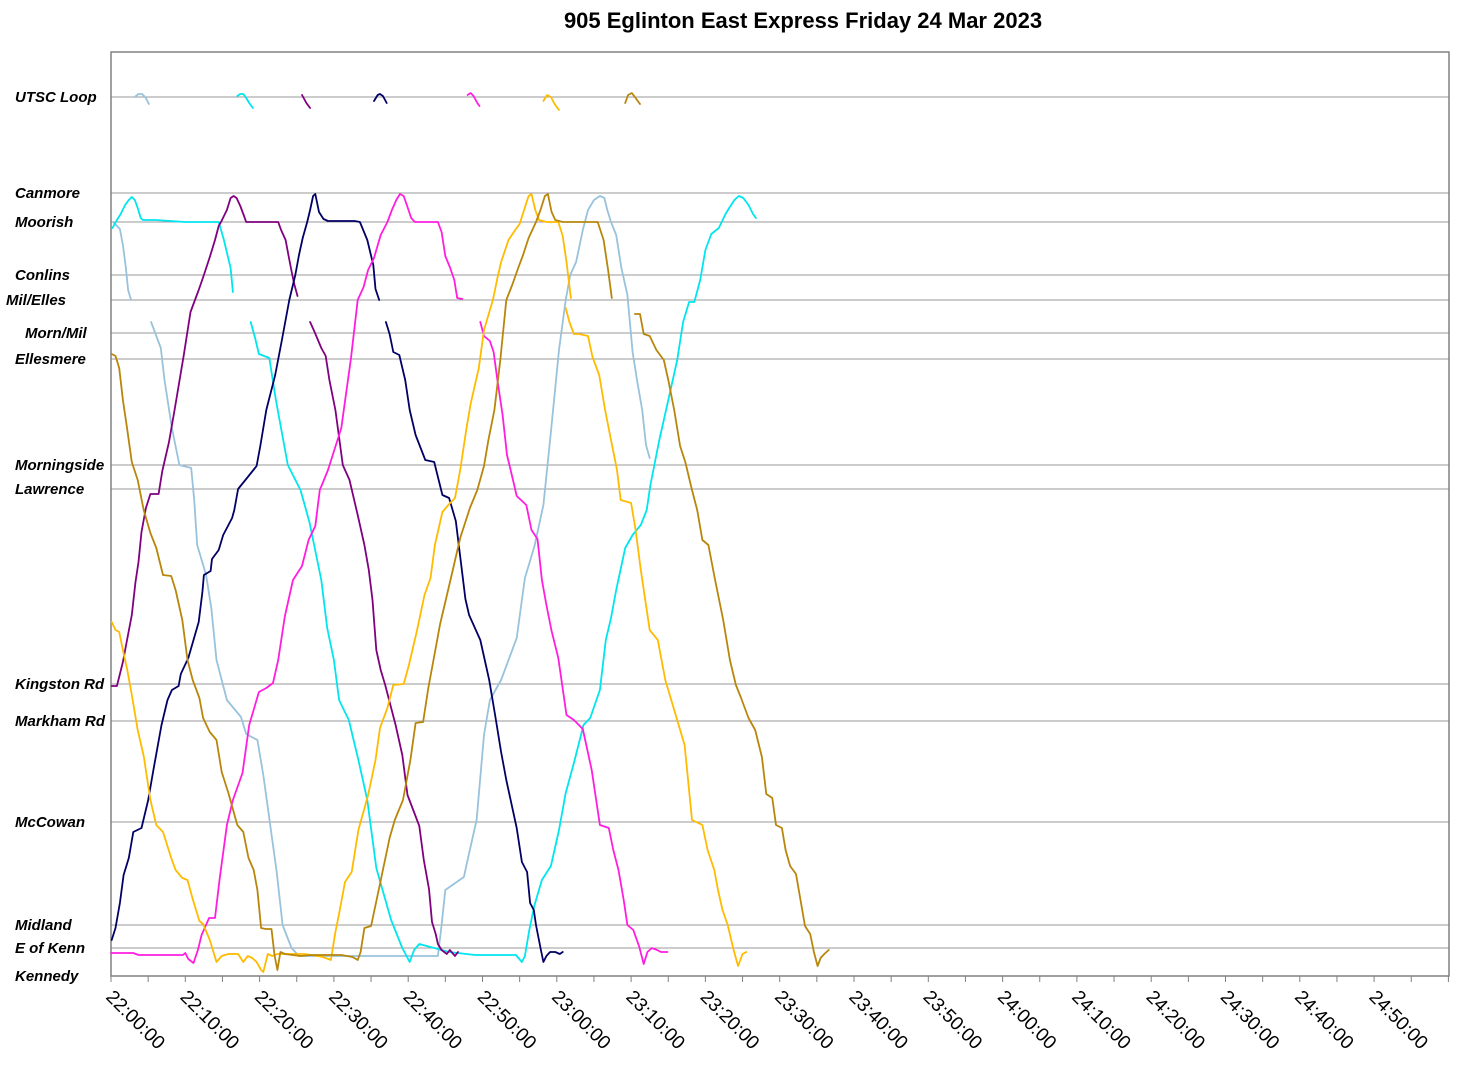  Describe the element at coordinates (50, 822) in the screenshot. I see `stop-label-mccowan: McCowan` at that location.